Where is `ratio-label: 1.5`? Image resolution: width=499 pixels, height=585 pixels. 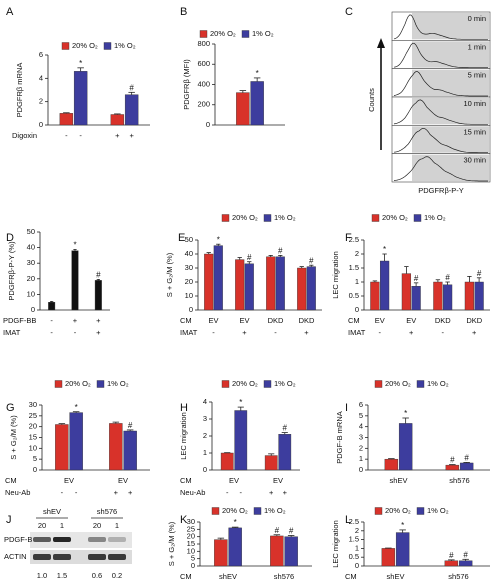
ratio-label: 1.5 is located at coordinates (62, 575).